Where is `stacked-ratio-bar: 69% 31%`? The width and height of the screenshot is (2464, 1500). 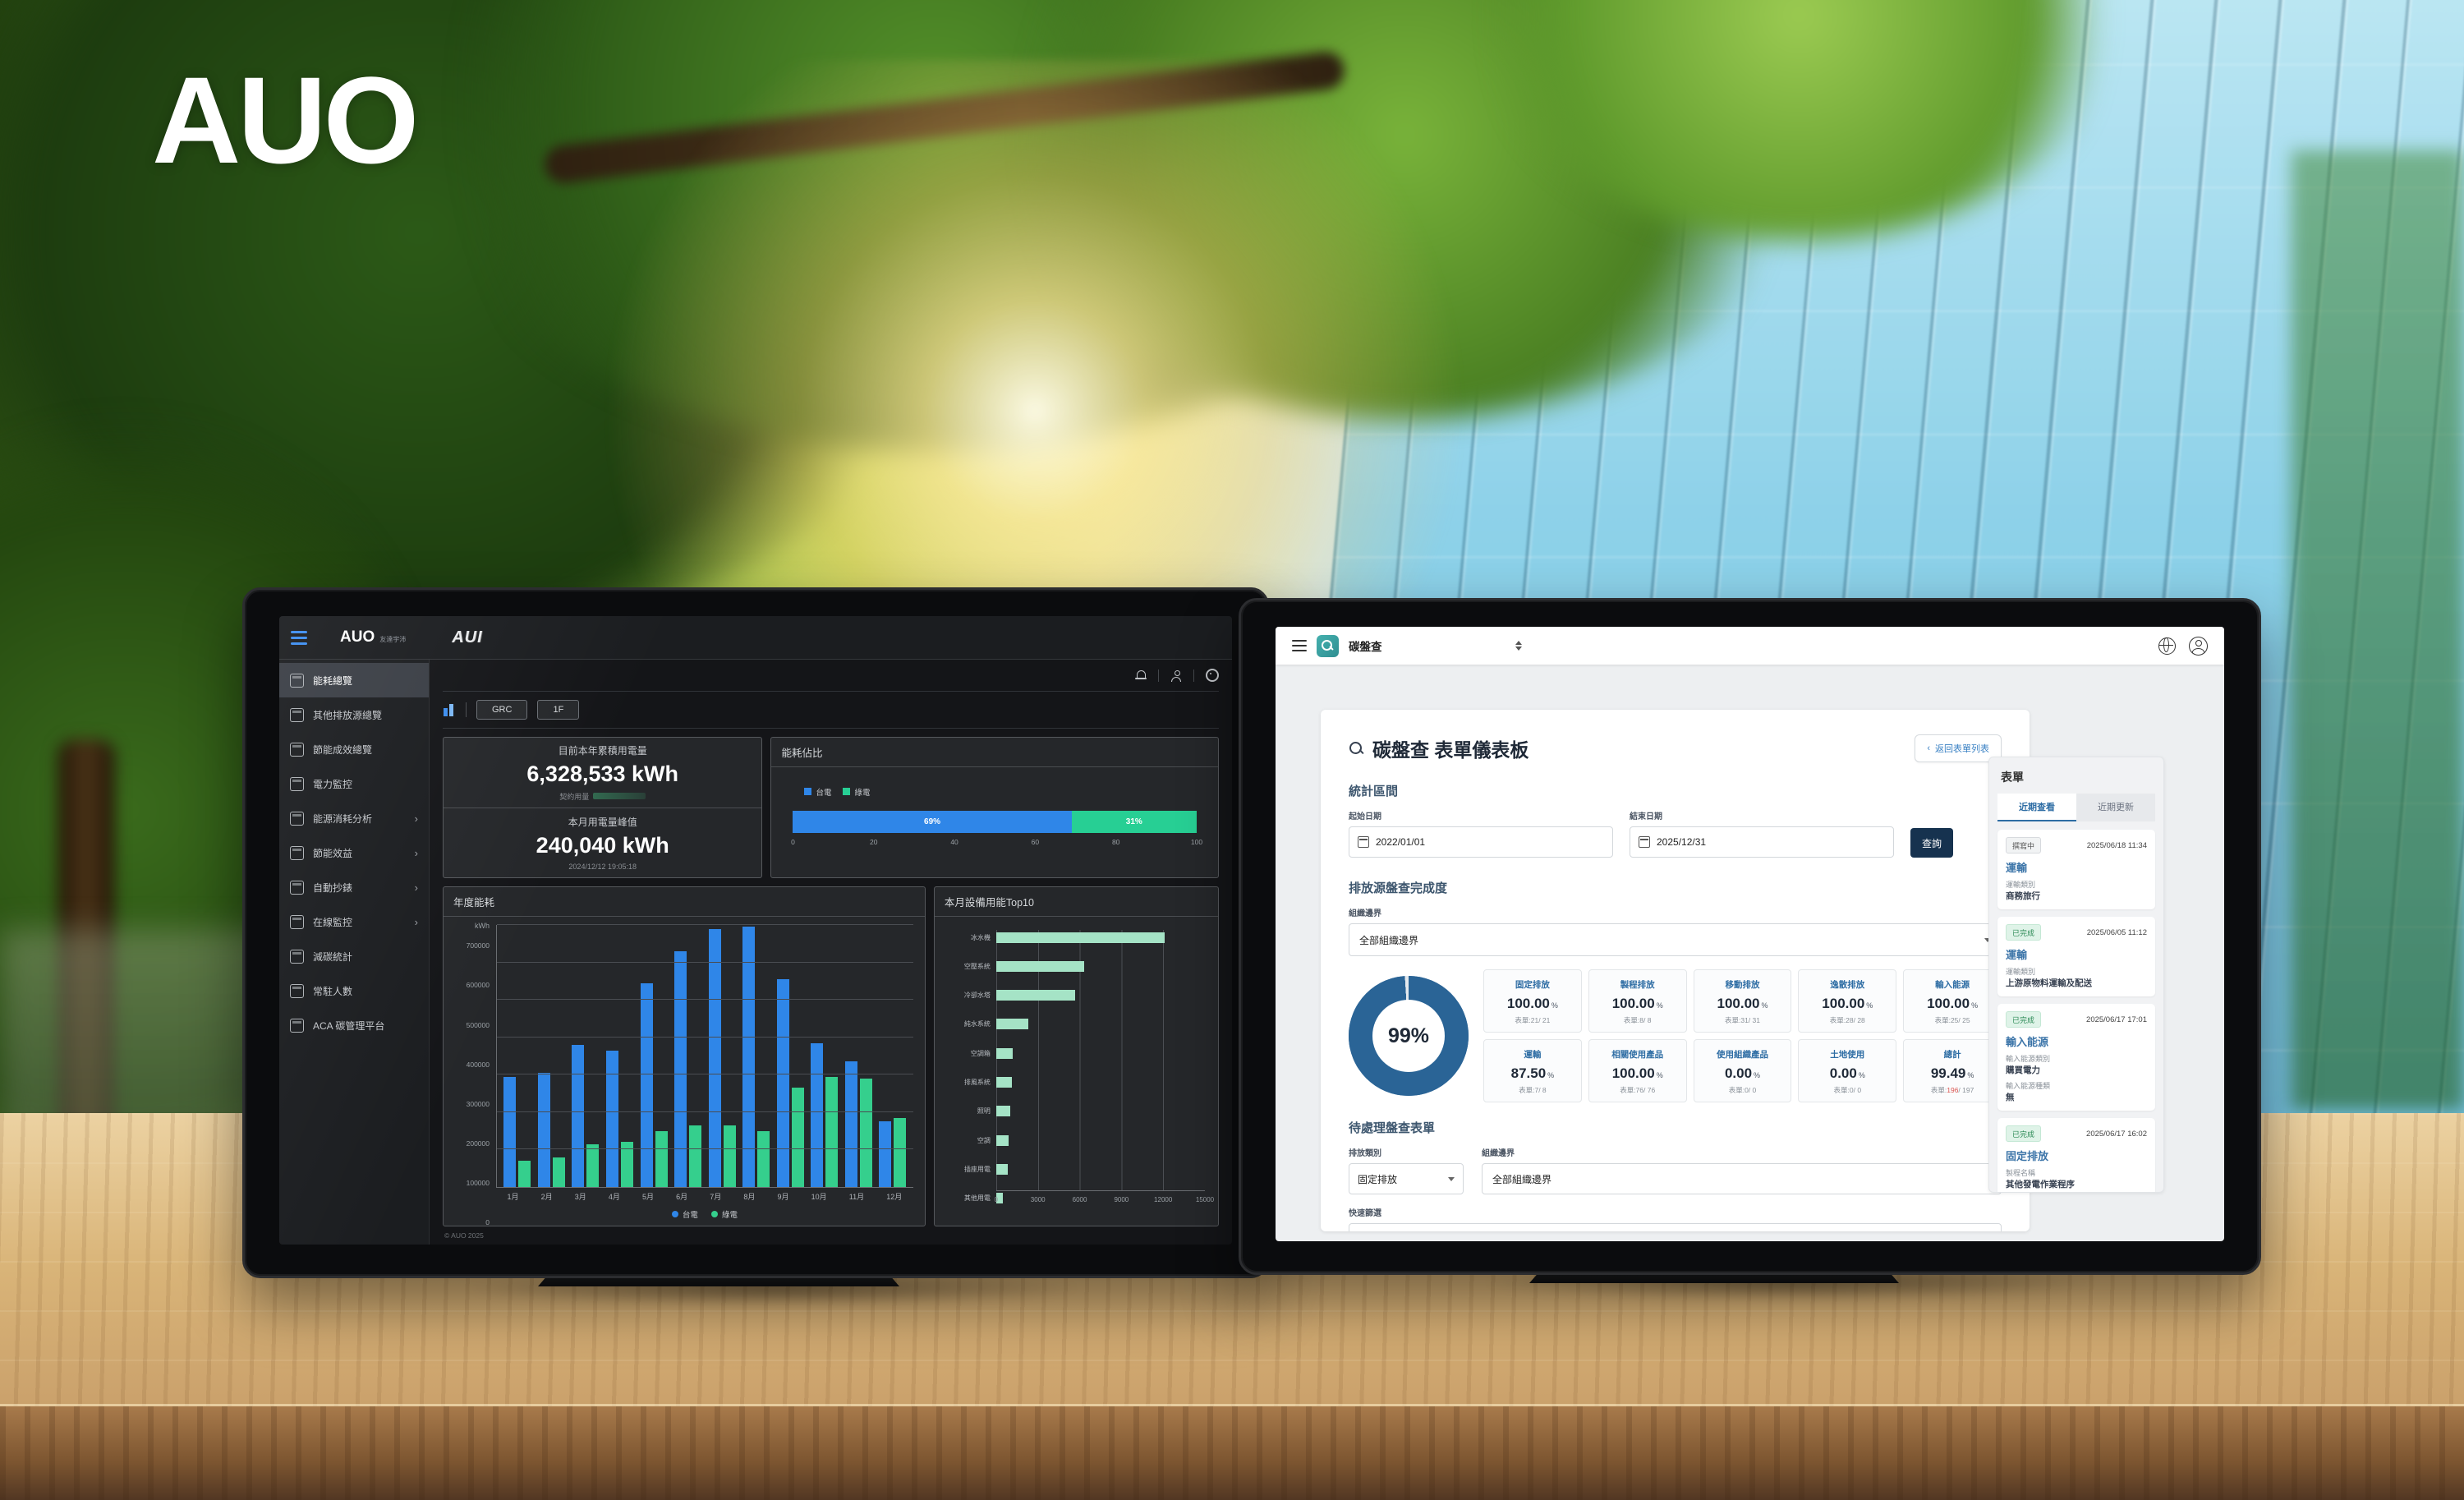 stacked-ratio-bar: 69% 31% is located at coordinates (995, 822).